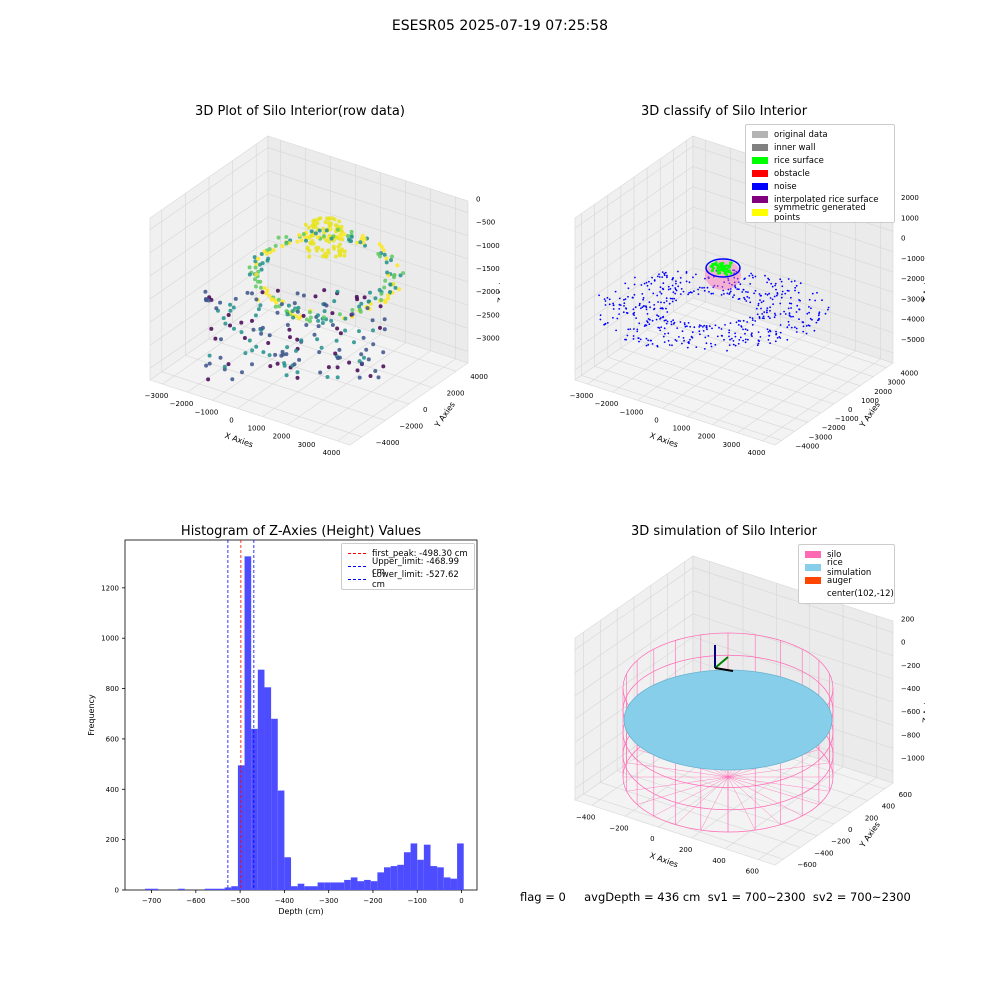 The width and height of the screenshot is (1000, 1000). Describe the element at coordinates (634, 608) in the screenshot. I see `sim-grid-z` at that location.